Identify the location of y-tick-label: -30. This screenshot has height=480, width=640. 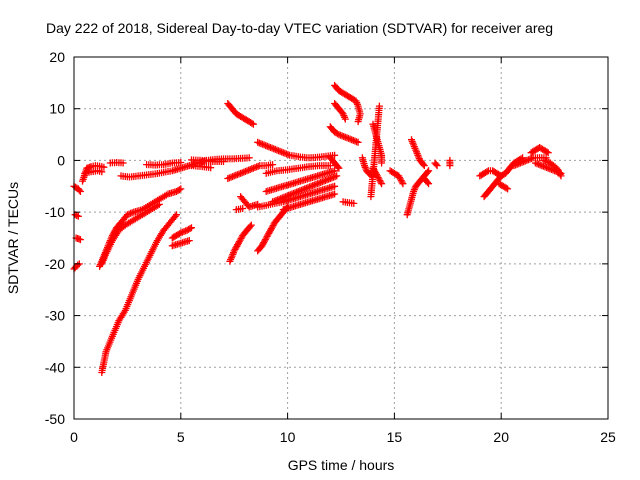
(55, 316).